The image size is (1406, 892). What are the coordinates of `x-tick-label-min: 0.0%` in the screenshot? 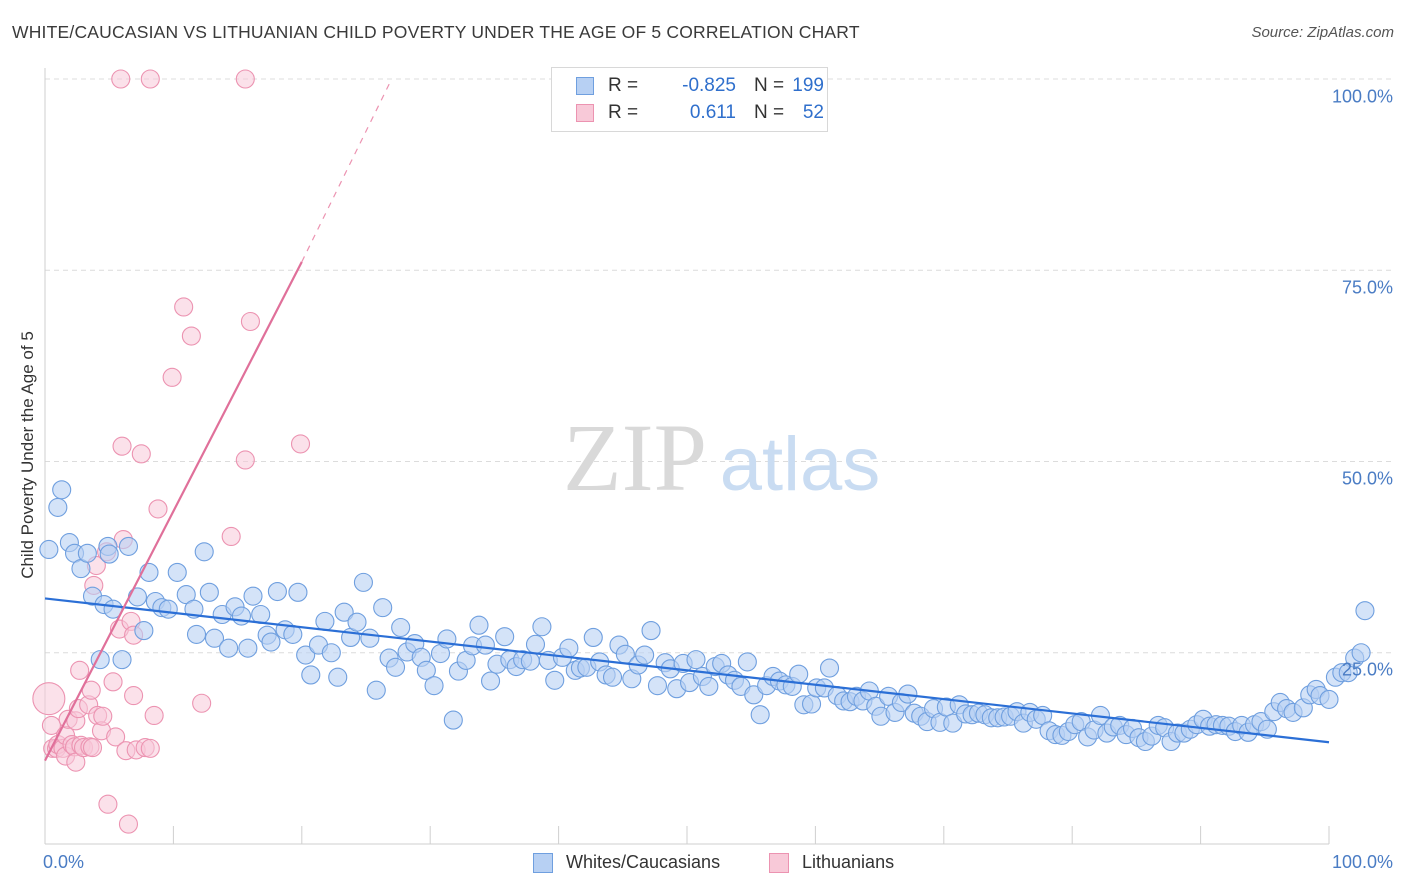 It's located at (64, 862).